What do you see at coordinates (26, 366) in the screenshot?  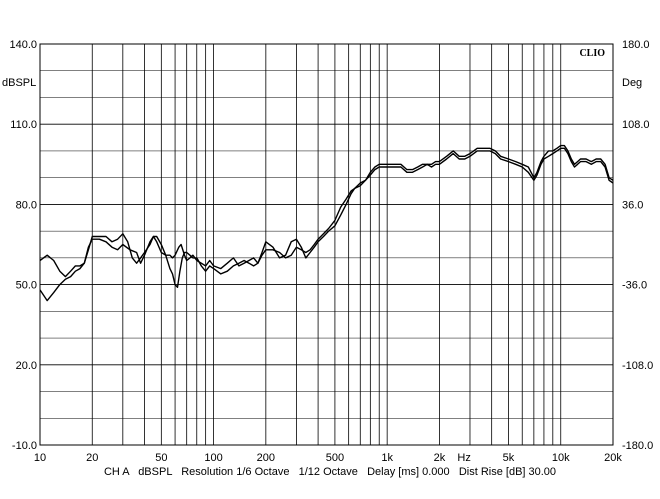 I see `left-tick-label: 20.0` at bounding box center [26, 366].